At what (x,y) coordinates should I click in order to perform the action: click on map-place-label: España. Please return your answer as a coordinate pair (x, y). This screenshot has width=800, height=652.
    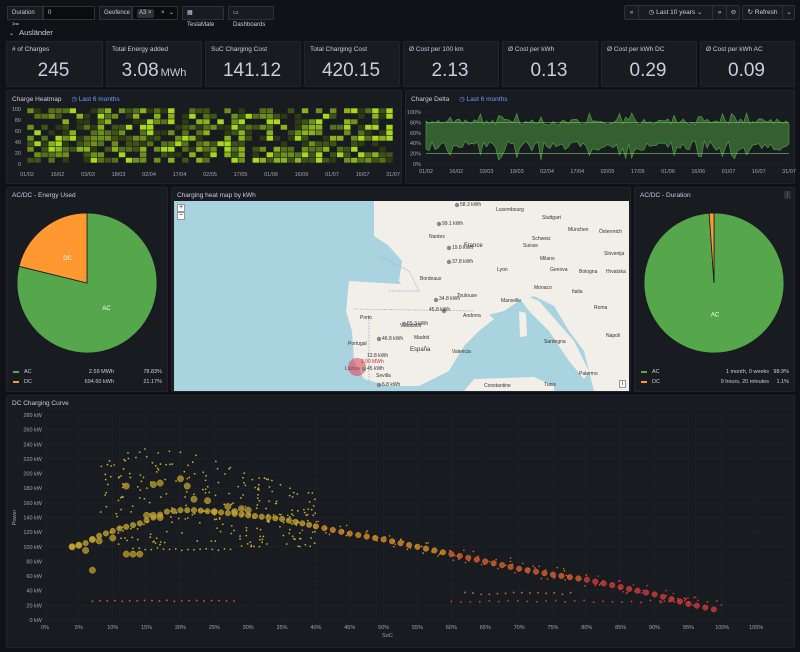
    Looking at the image, I should click on (420, 350).